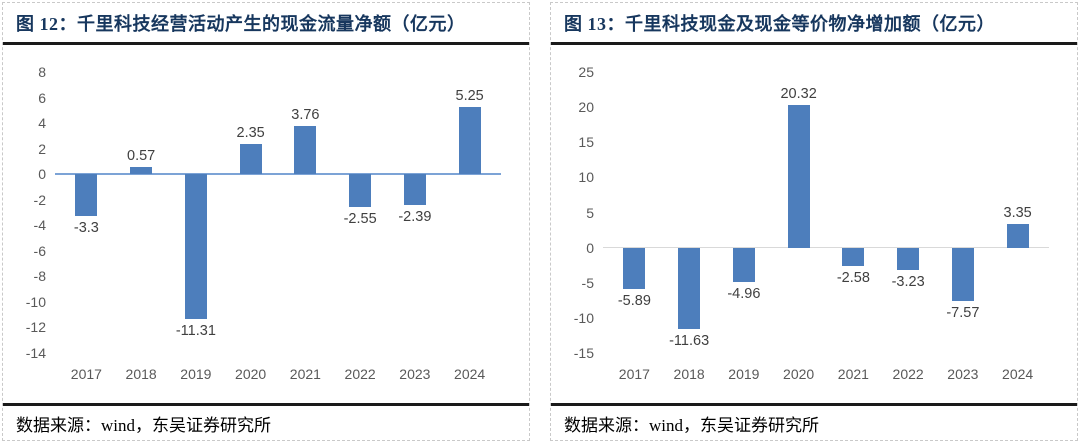 The height and width of the screenshot is (443, 1080). I want to click on y-tick-label: 6, so click(42, 97).